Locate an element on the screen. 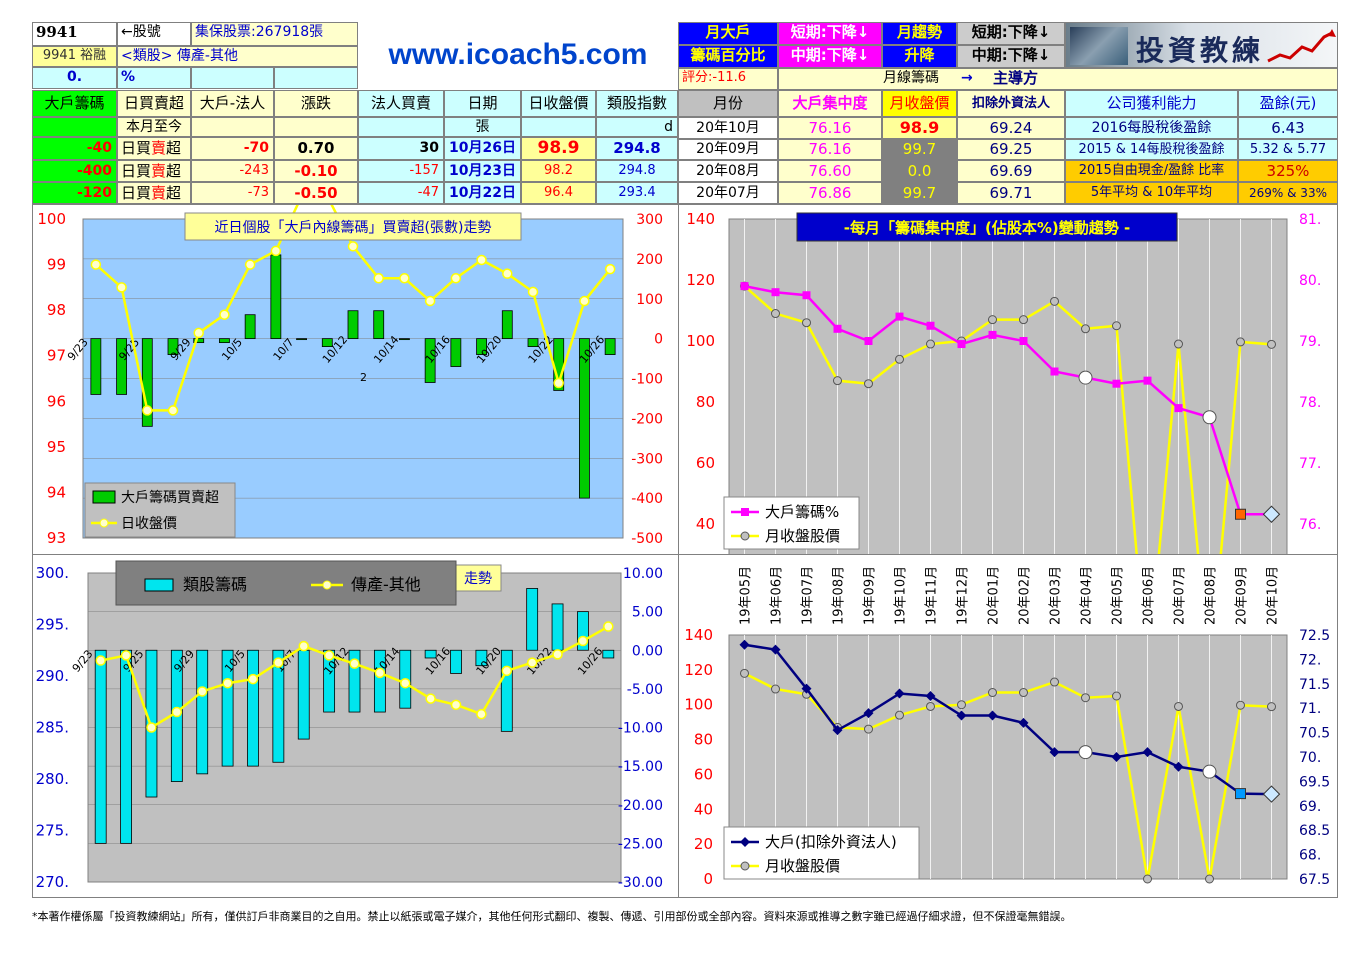 The width and height of the screenshot is (1366, 967). sub-month-to-date: 本月至今 is located at coordinates (154, 127).